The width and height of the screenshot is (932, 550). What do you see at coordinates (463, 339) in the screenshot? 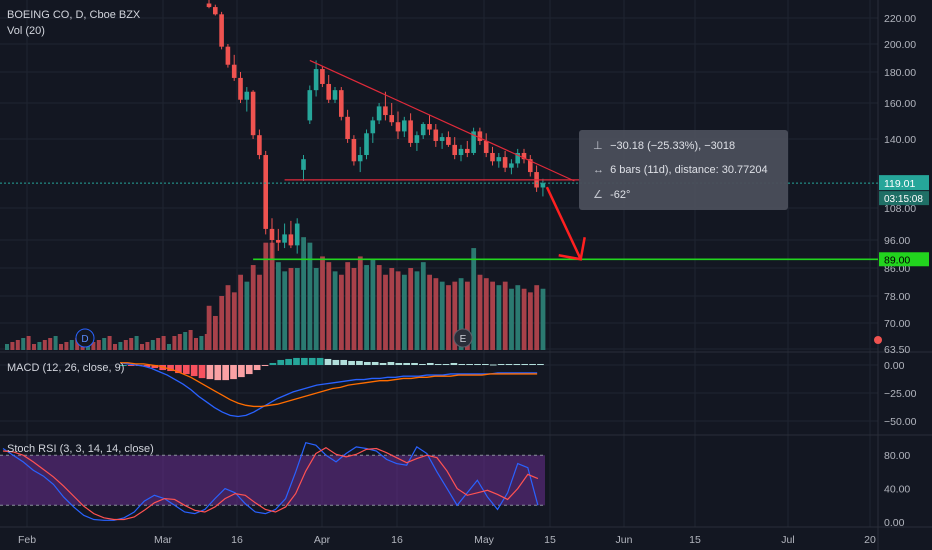
I see `earnings-marker-e-label: E` at bounding box center [463, 339].